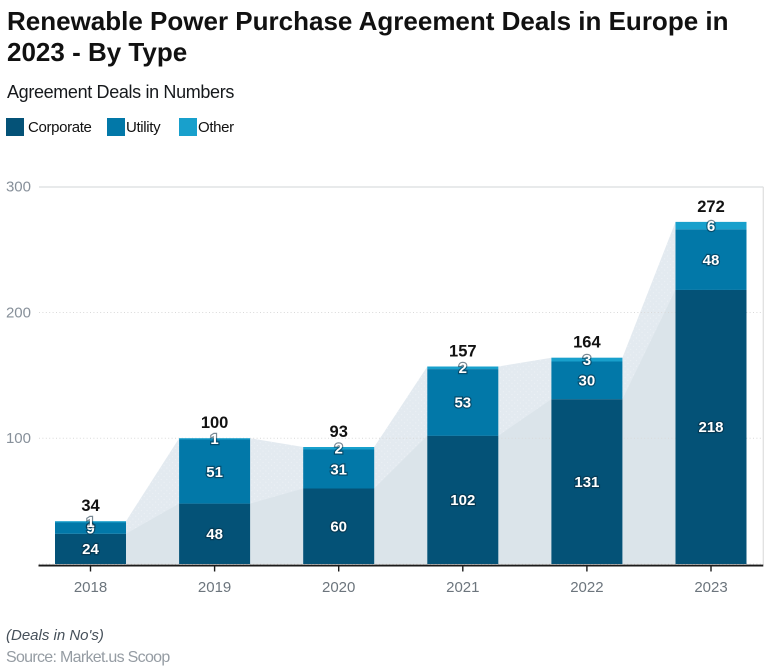 Image resolution: width=768 pixels, height=672 pixels. I want to click on svg-text: 218, so click(710, 427).